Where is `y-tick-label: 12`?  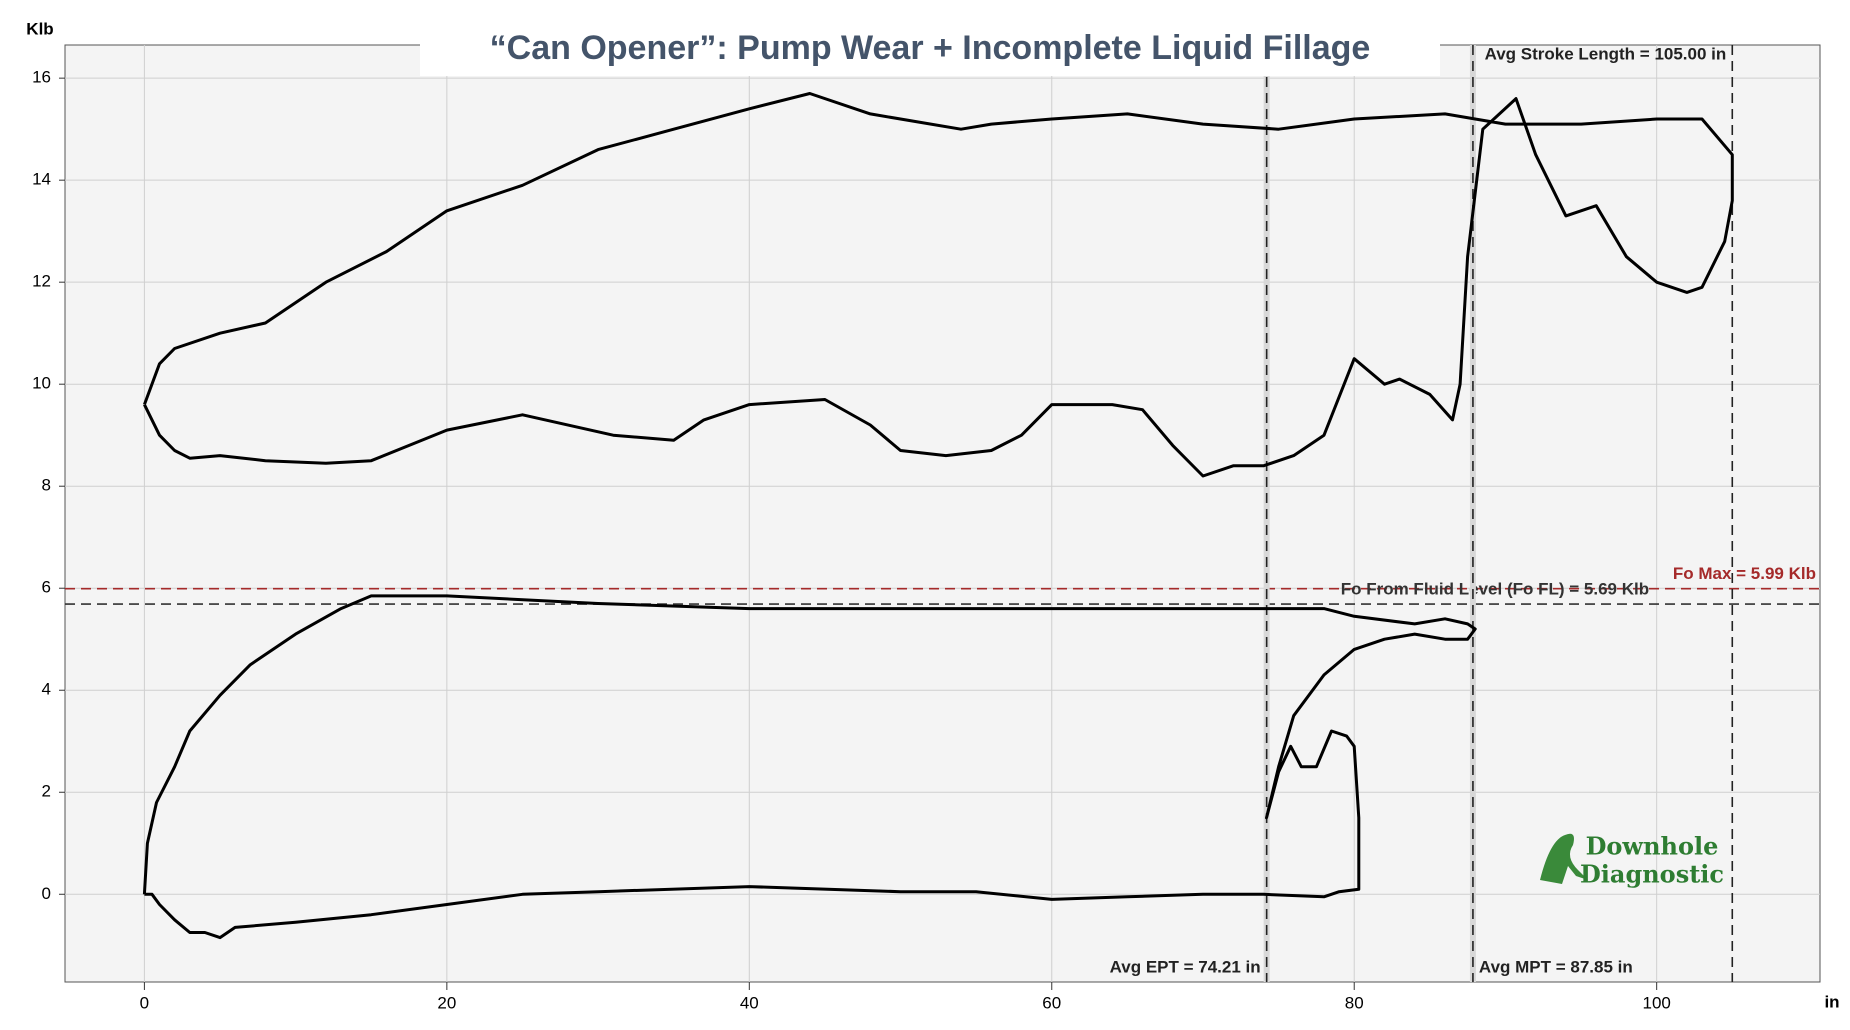
y-tick-label: 12 is located at coordinates (41, 281).